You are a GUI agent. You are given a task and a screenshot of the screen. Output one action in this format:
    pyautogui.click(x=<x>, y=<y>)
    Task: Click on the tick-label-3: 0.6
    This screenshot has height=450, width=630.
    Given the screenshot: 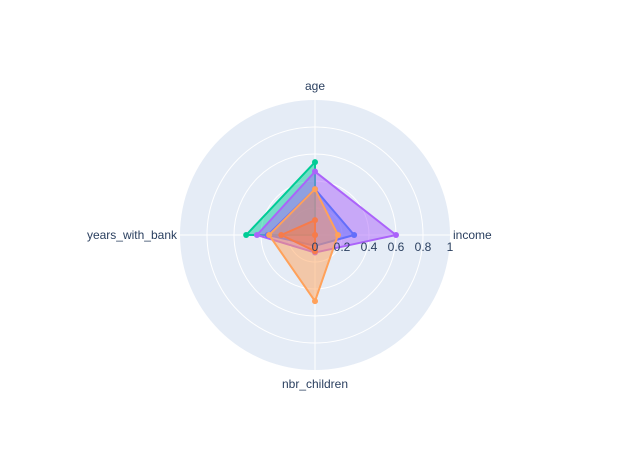 What is the action you would take?
    pyautogui.click(x=396, y=247)
    